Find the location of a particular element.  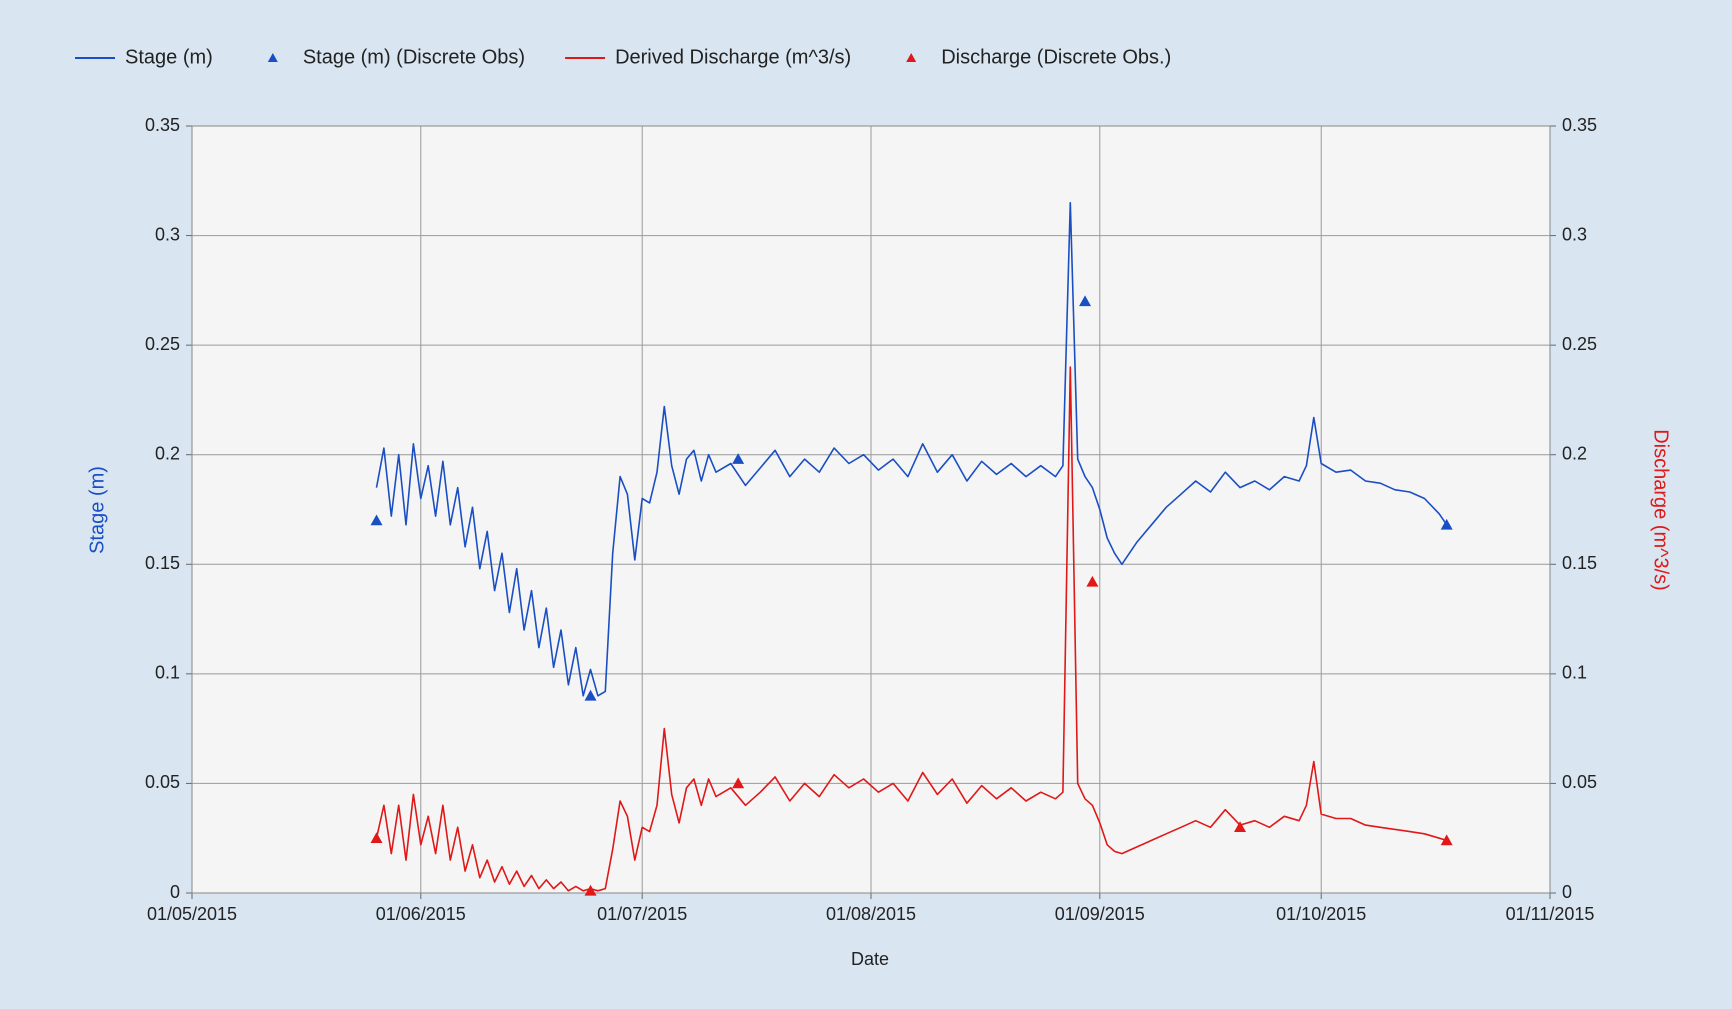

y2-tick-label: 0.25 is located at coordinates (1579, 344).